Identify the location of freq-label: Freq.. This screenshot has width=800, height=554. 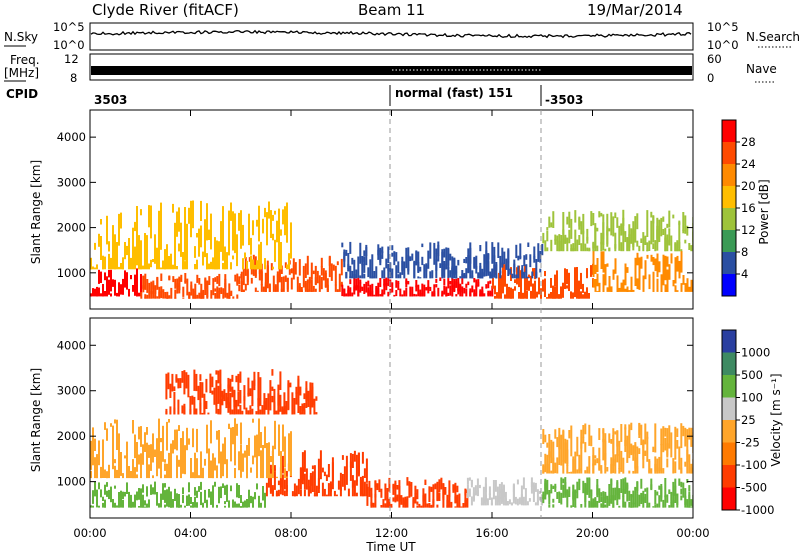
(25, 60).